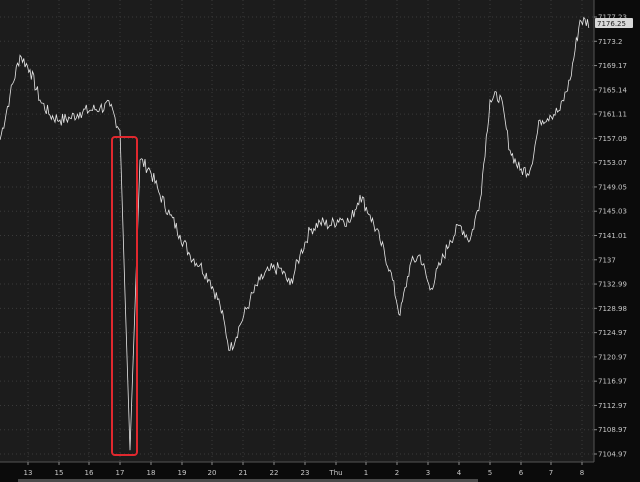 The height and width of the screenshot is (482, 640). I want to click on y-tick-label: 7137, so click(607, 260).